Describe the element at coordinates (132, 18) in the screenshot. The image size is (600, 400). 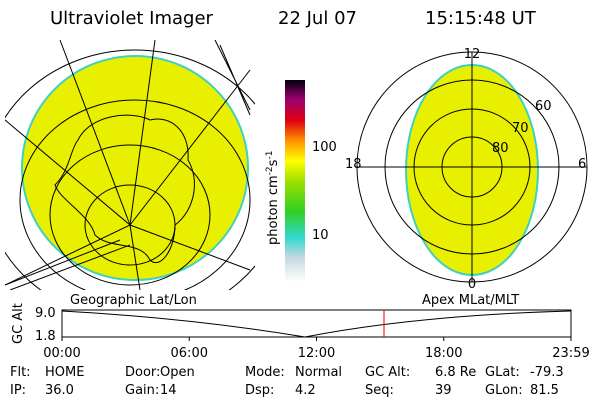
I see `instrument: Ultraviolet Imager` at that location.